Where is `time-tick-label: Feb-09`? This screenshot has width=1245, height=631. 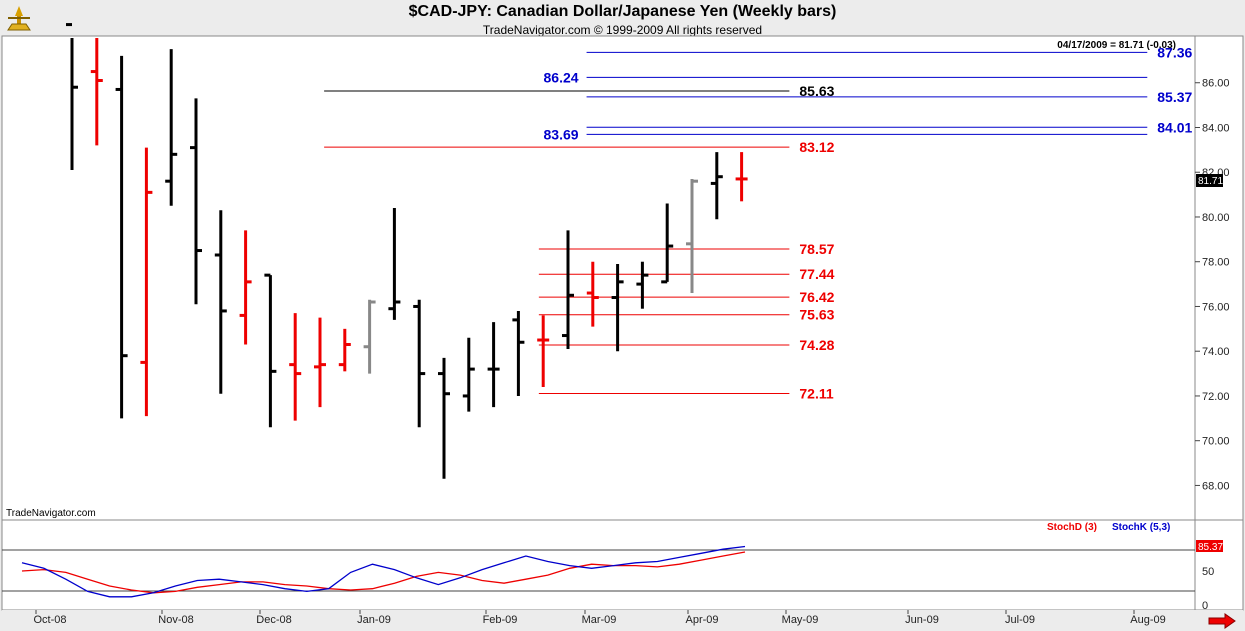
time-tick-label: Feb-09 is located at coordinates (500, 620).